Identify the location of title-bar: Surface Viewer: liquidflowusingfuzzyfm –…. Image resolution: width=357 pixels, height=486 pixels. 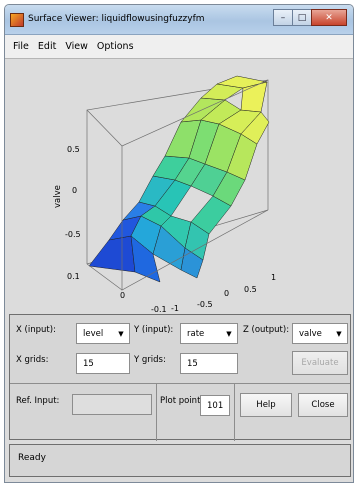
(179, 20).